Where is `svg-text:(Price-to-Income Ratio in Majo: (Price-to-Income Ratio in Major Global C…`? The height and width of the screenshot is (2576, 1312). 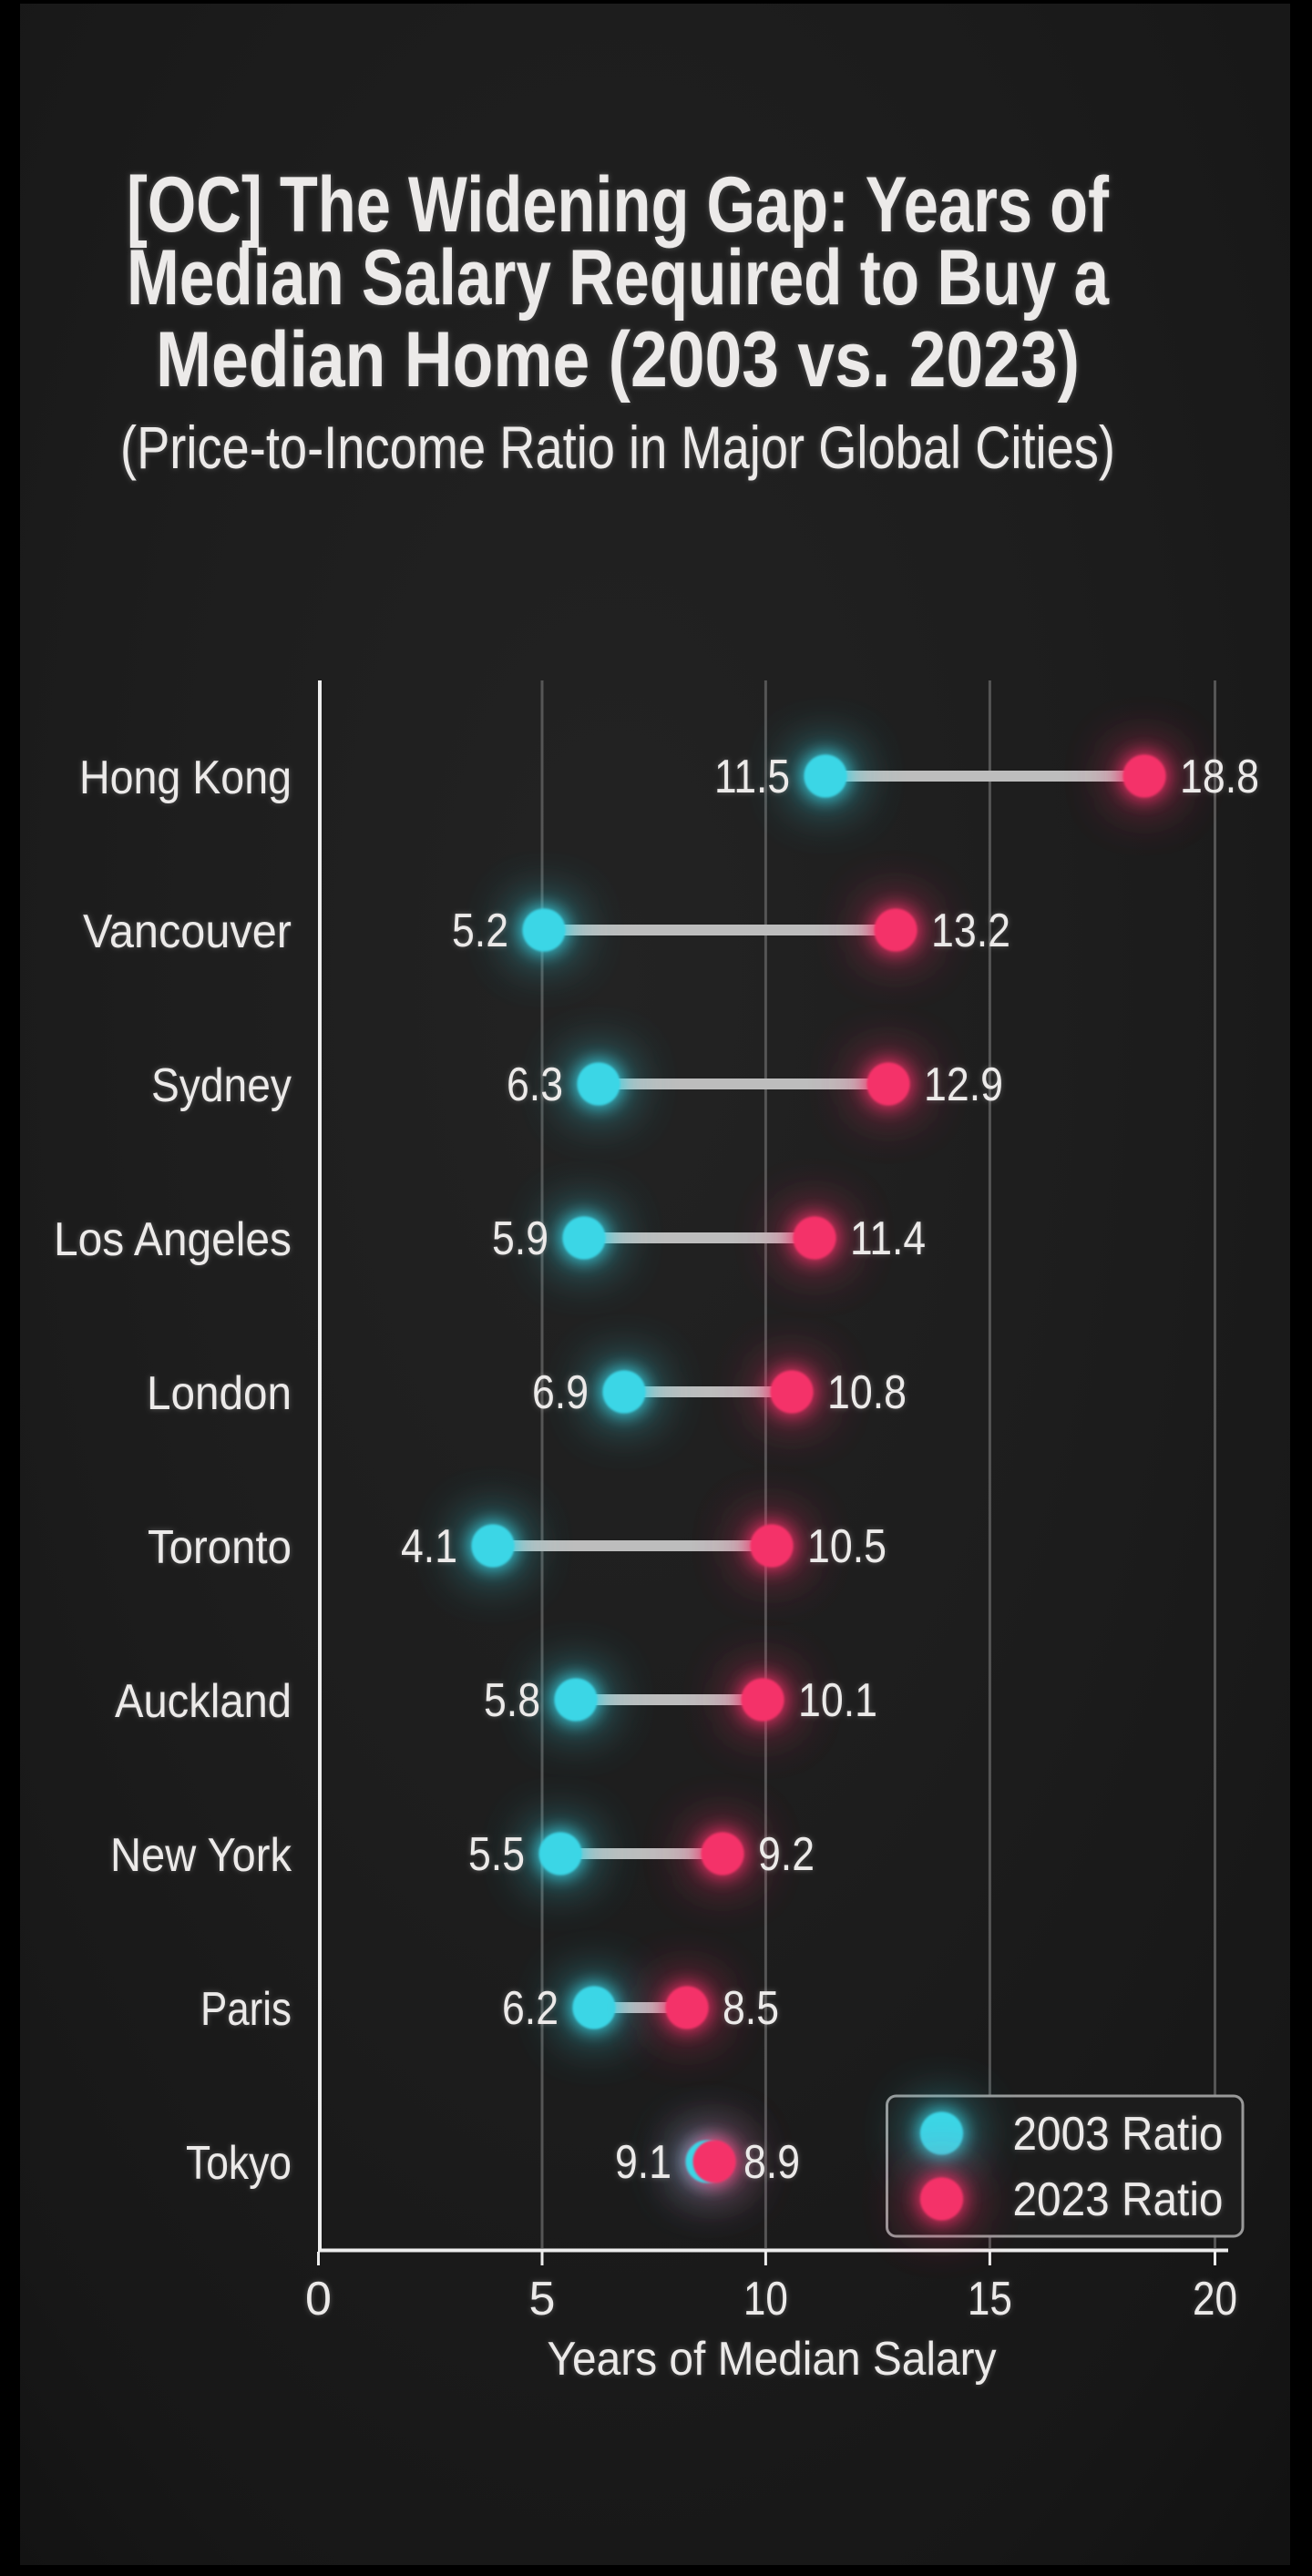
svg-text:(Price-to-Income Ratio in Majo: (Price-to-Income Ratio in Major Global C… is located at coordinates (617, 448).